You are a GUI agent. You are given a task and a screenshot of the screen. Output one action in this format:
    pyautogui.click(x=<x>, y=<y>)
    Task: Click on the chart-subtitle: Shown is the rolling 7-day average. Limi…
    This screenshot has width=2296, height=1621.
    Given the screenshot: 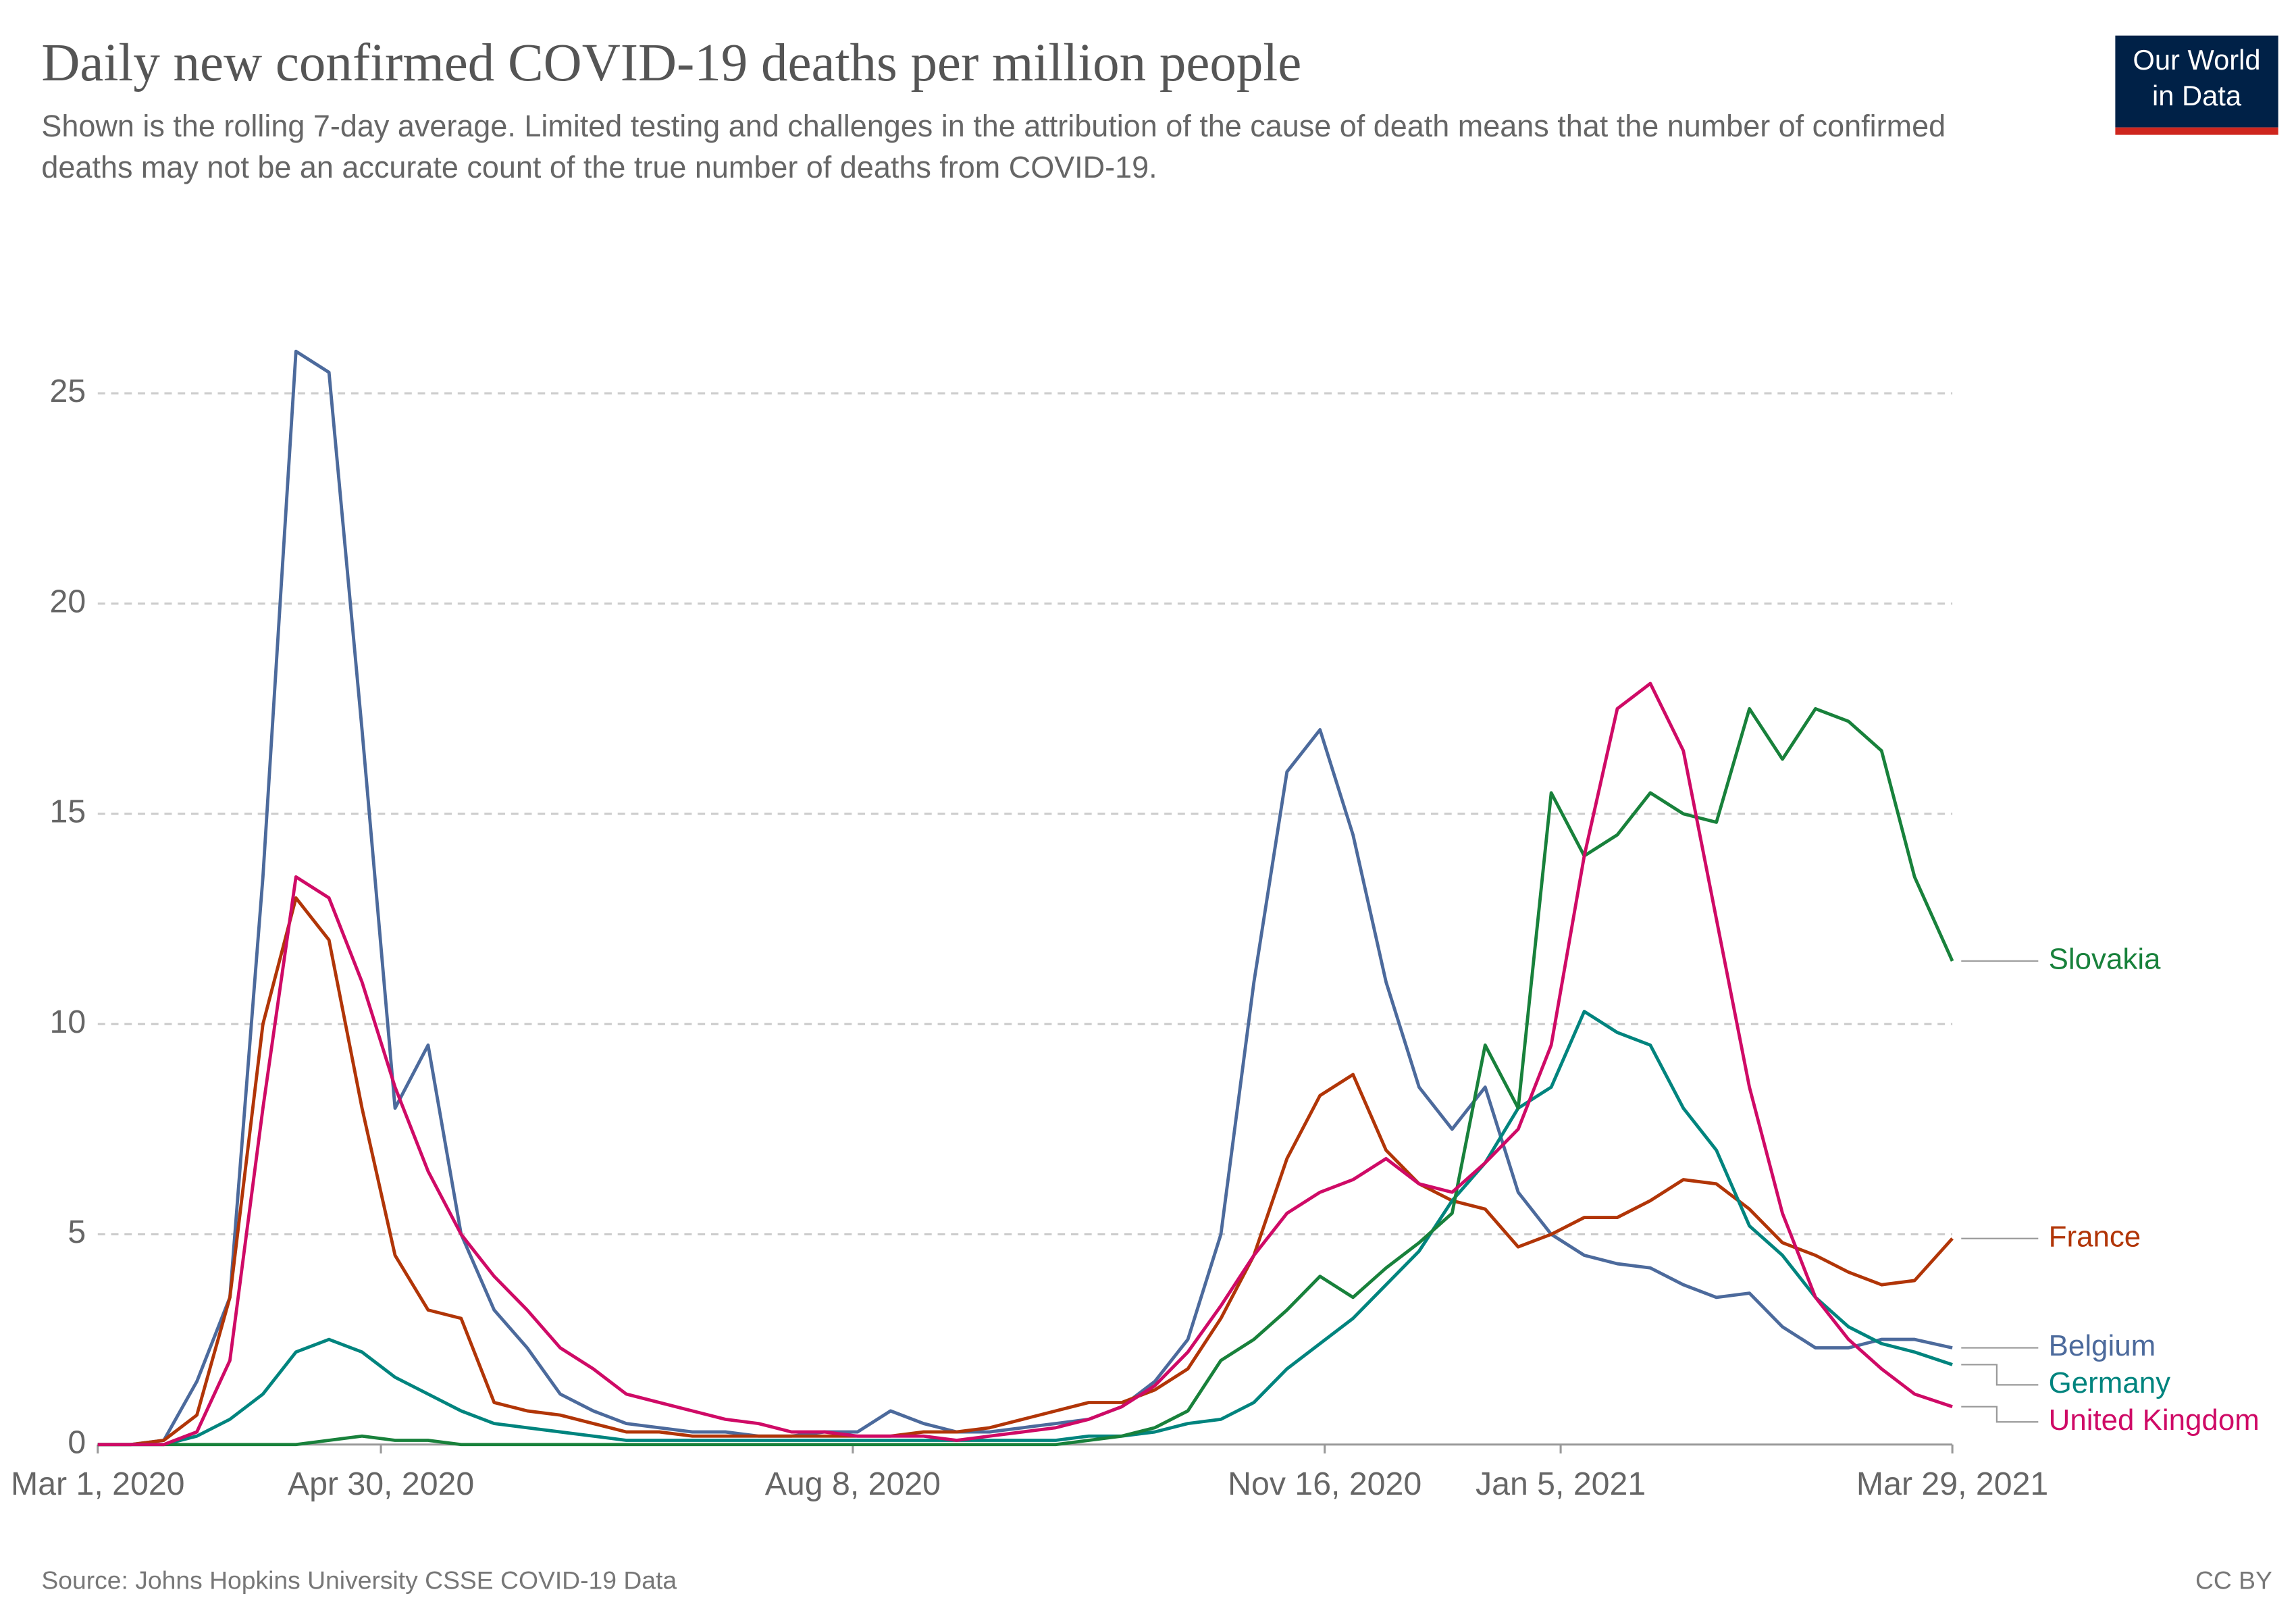 What is the action you would take?
    pyautogui.click(x=993, y=147)
    